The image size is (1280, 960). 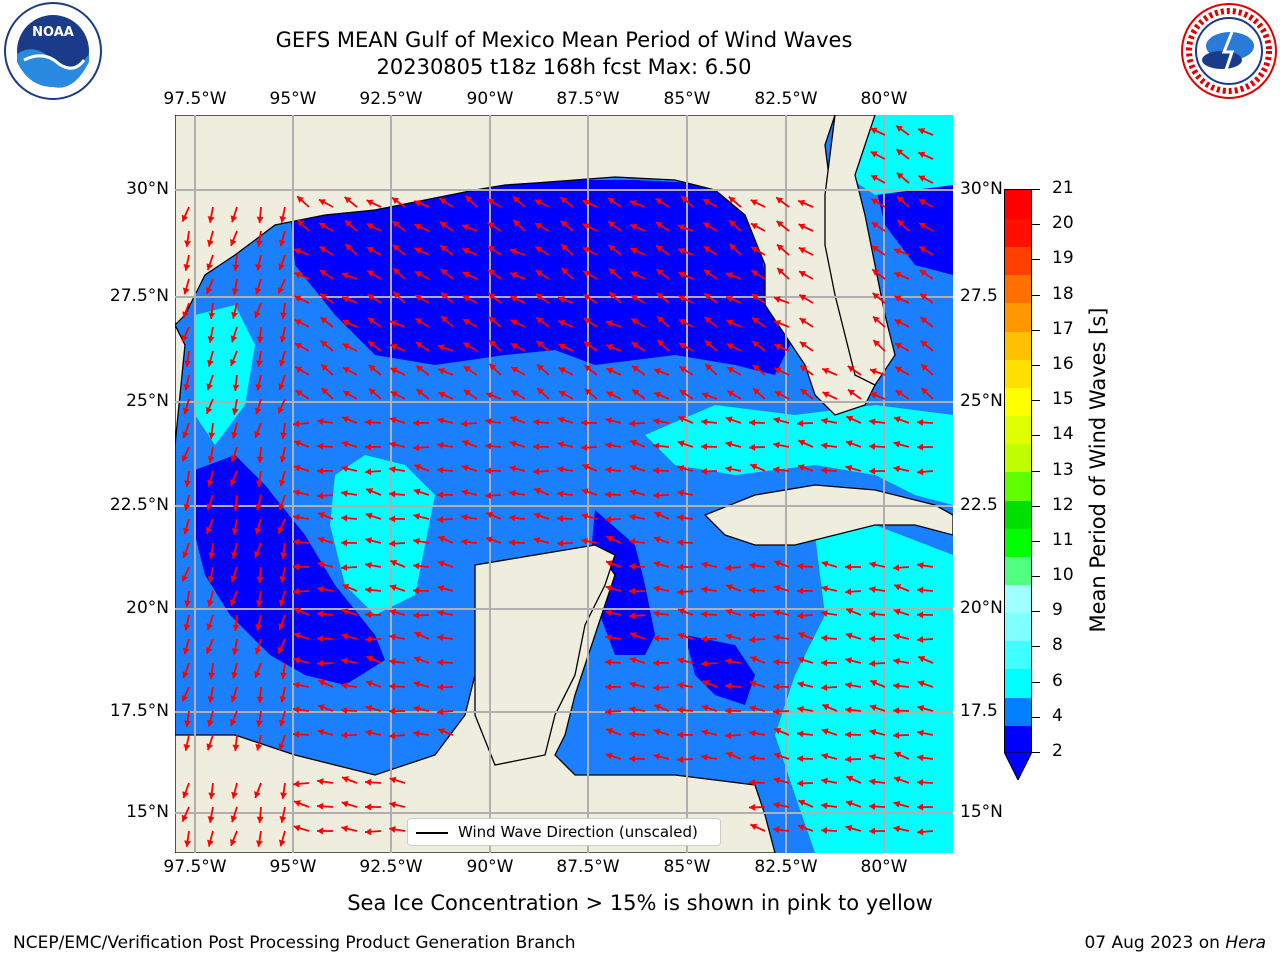 What do you see at coordinates (195, 867) in the screenshot?
I see `lon-tick-bottom: 97.5°W` at bounding box center [195, 867].